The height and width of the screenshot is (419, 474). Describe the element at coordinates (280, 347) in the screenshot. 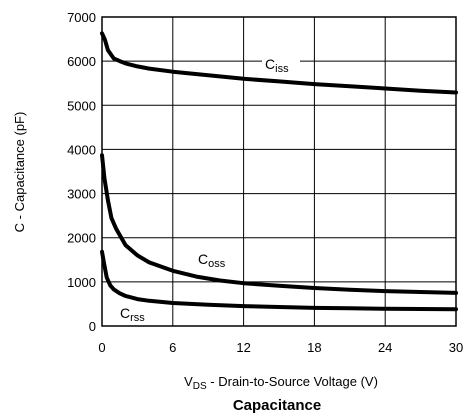

I see `x-tick-labels: 0 6 12 18 24 30` at that location.